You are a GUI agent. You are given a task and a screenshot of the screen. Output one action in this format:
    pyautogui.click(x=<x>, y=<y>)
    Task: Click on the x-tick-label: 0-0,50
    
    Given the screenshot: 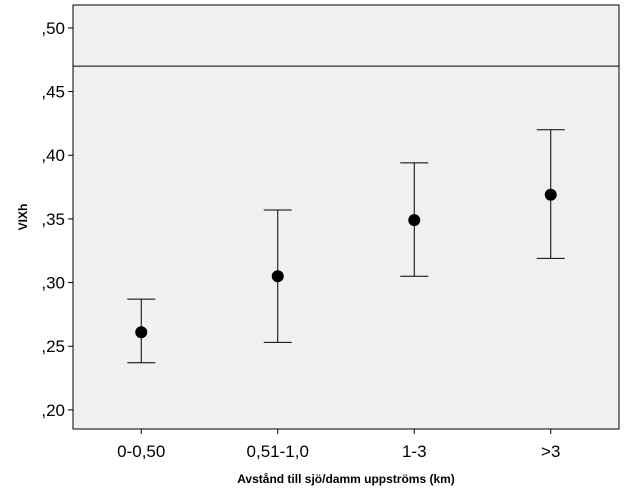 What is the action you would take?
    pyautogui.click(x=141, y=451)
    